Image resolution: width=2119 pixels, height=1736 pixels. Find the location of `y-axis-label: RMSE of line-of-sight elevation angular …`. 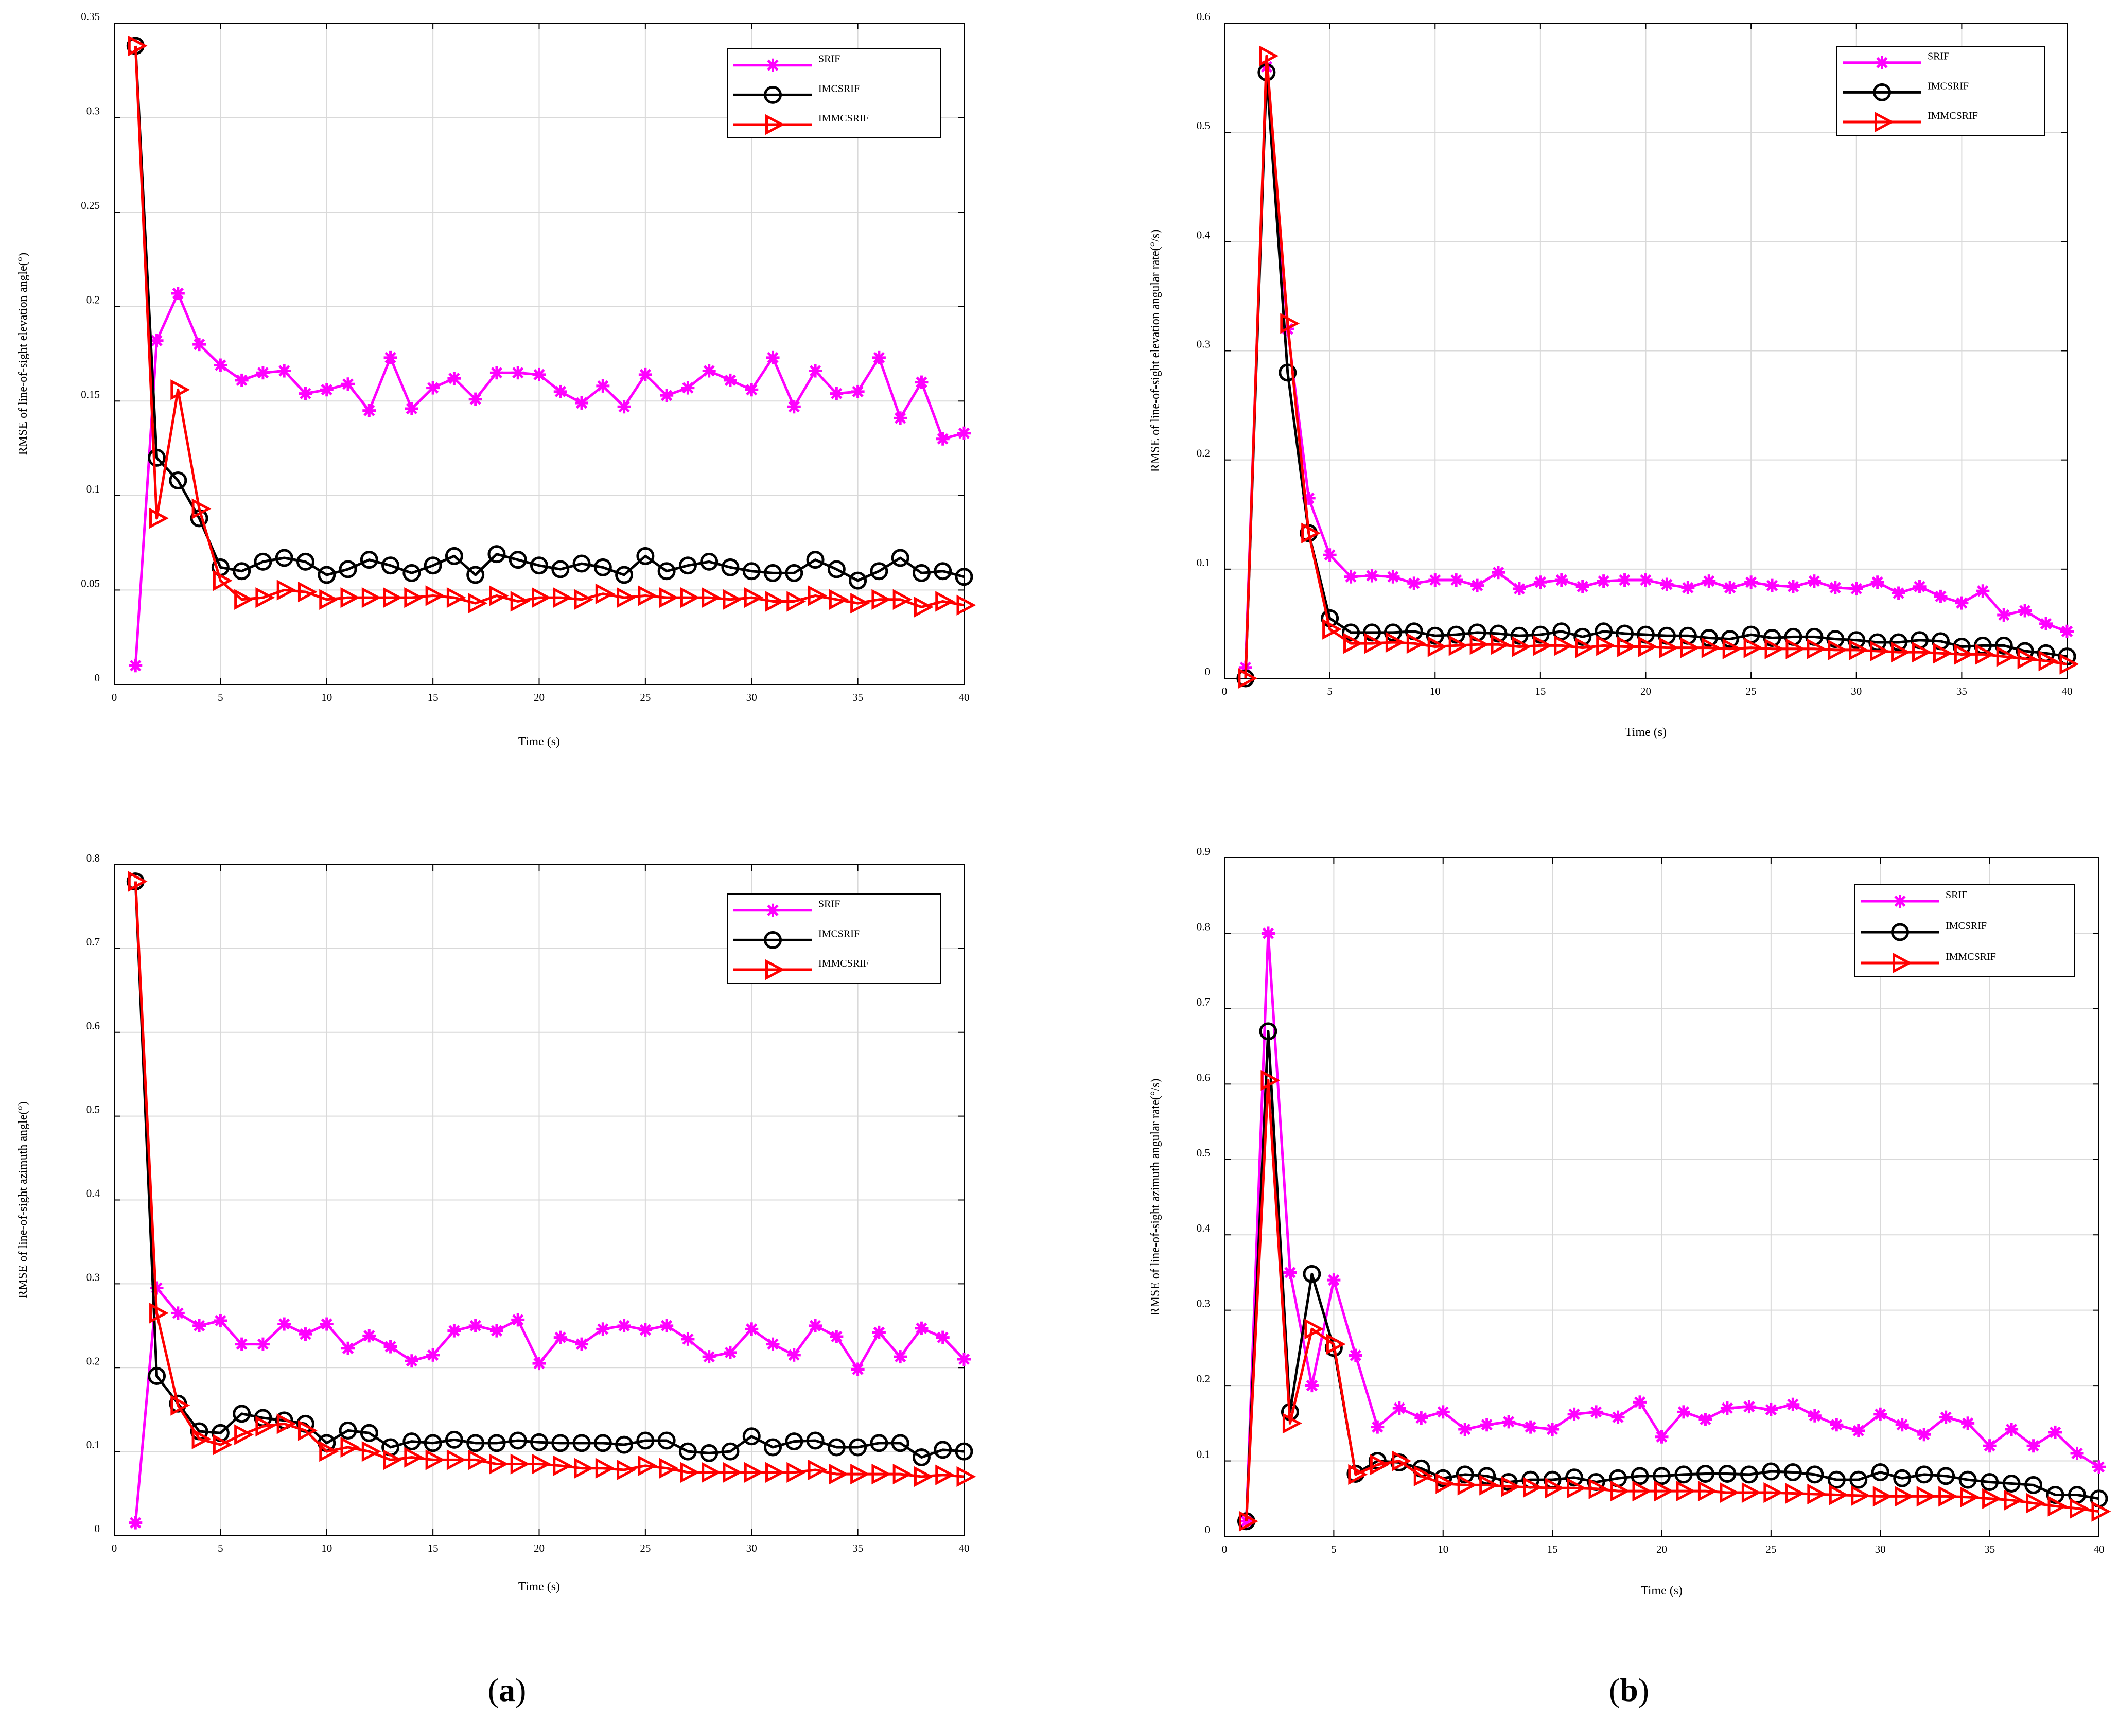

y-axis-label: RMSE of line-of-sight elevation angular … is located at coordinates (1155, 351).